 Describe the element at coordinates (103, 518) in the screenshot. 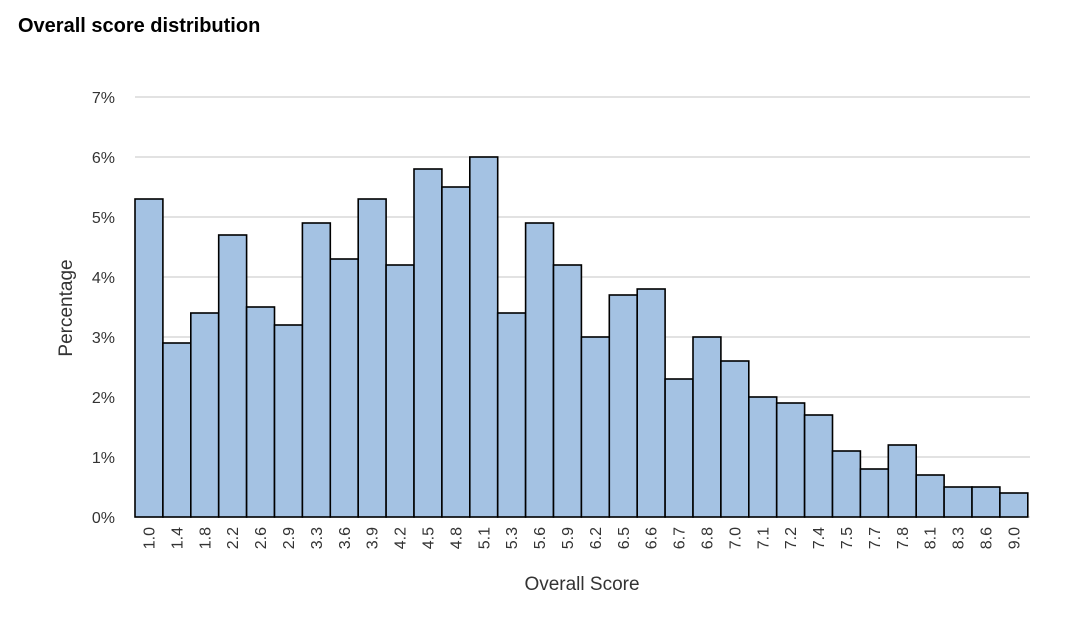

I see `y-tick-label: 0%` at that location.